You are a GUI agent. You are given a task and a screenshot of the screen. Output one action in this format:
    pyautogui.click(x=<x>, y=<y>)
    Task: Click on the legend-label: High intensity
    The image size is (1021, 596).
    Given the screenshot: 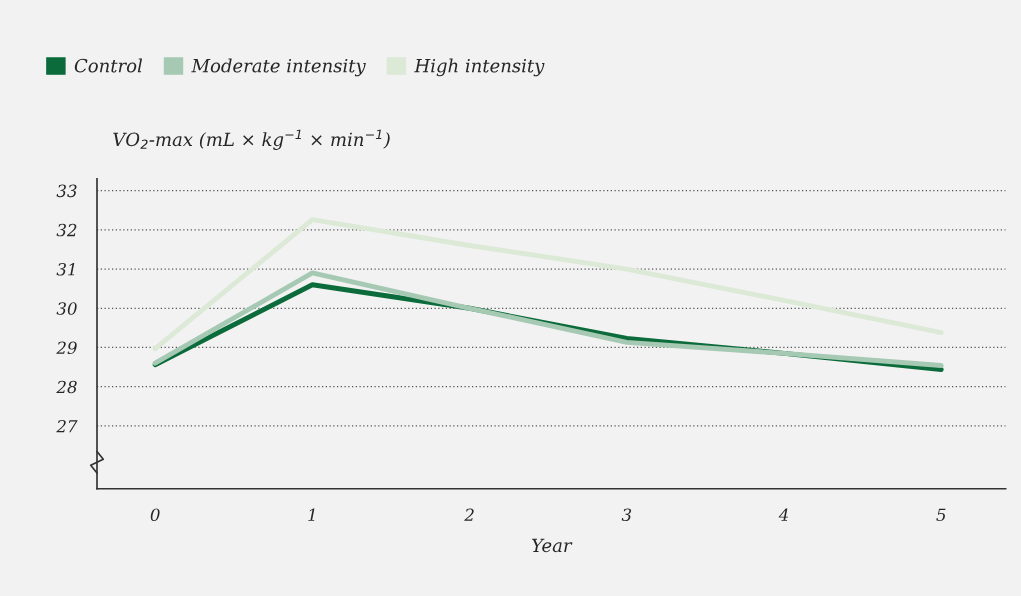 What is the action you would take?
    pyautogui.click(x=479, y=67)
    